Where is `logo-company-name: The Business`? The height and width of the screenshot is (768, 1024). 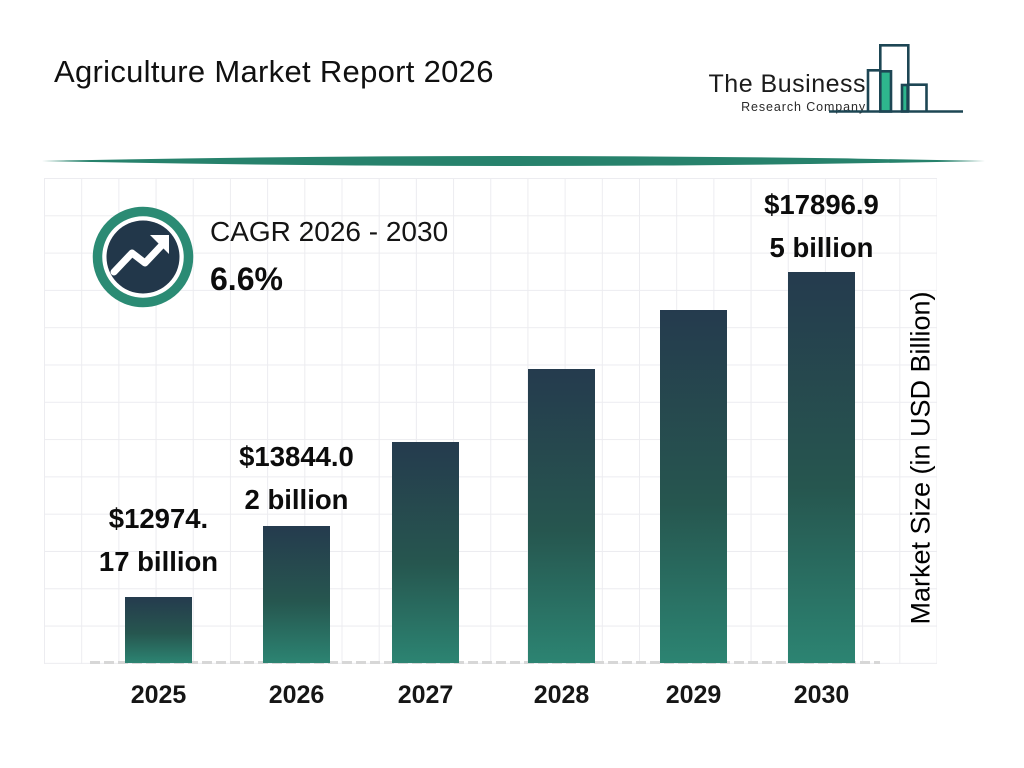
logo-company-name: The Business is located at coordinates (787, 84).